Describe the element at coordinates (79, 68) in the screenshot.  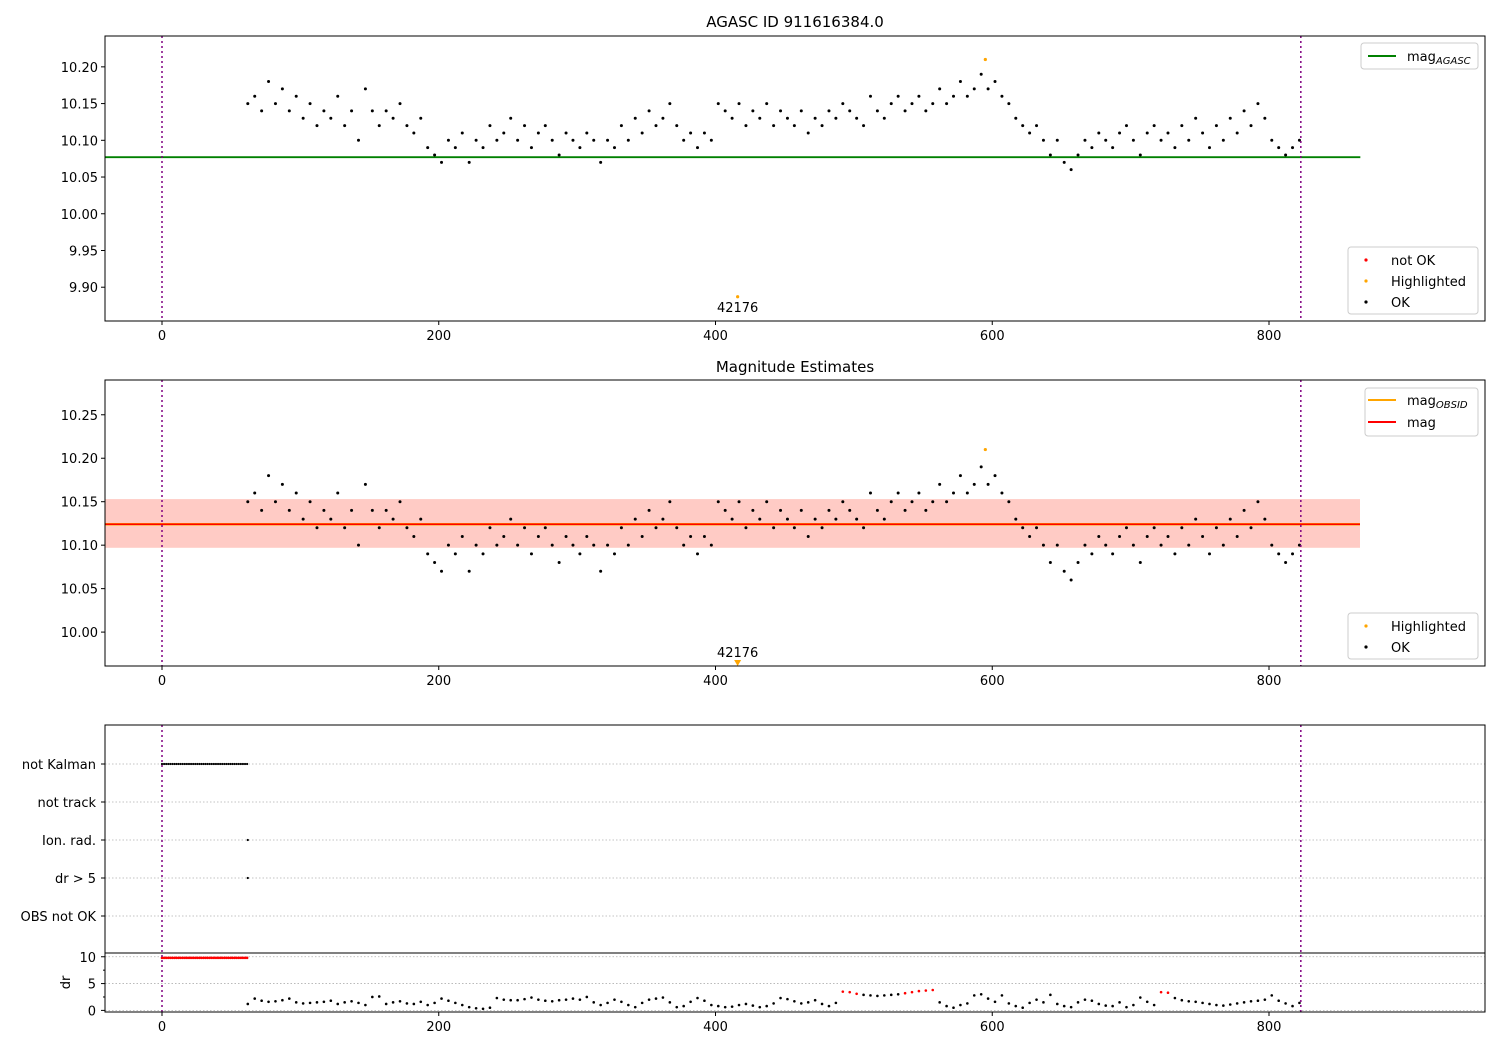
I see `y-tick-label: 10.20` at that location.